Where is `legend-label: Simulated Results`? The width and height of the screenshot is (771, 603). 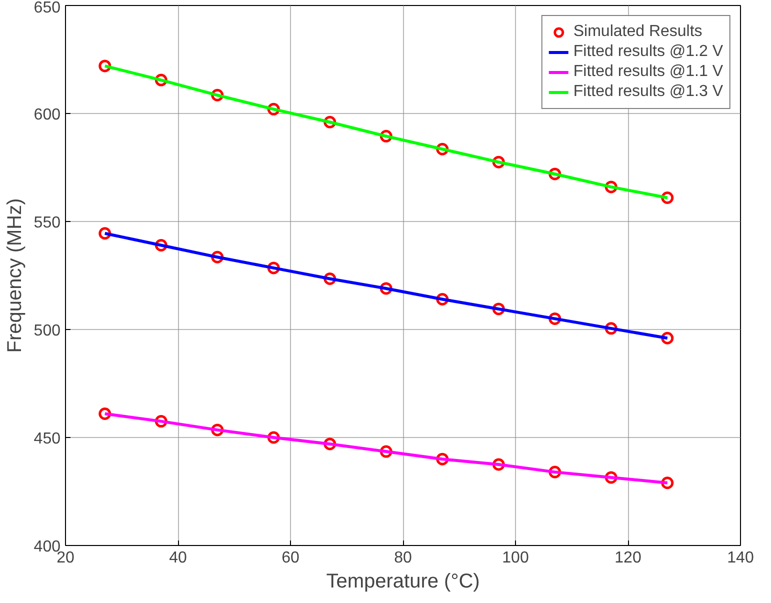
legend-label: Simulated Results is located at coordinates (637, 32).